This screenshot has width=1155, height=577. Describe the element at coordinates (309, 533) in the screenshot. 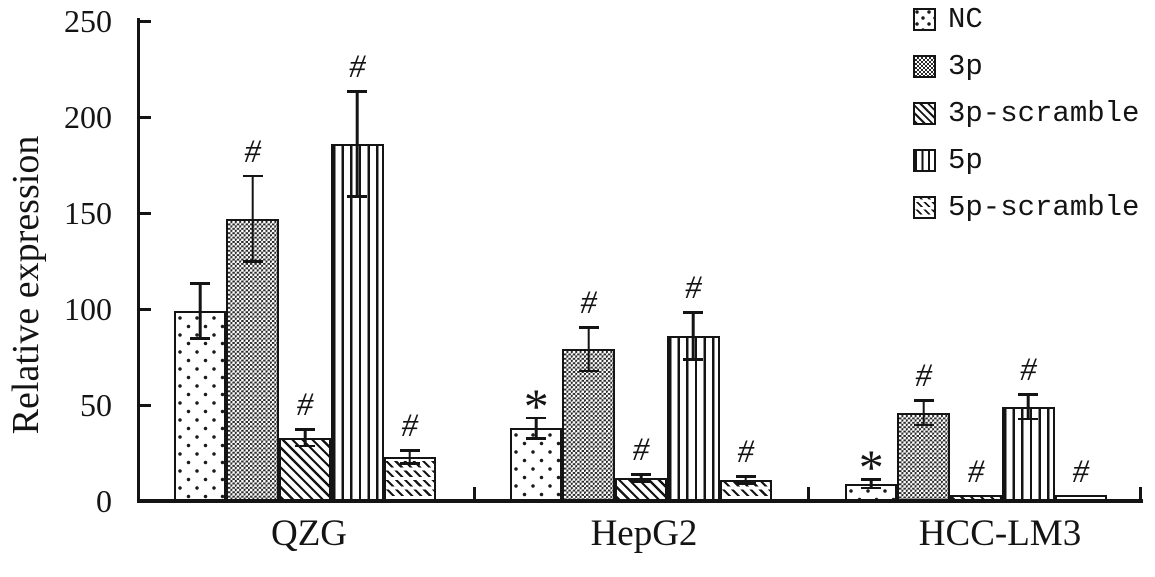

I see `x-category-label: QZG` at that location.